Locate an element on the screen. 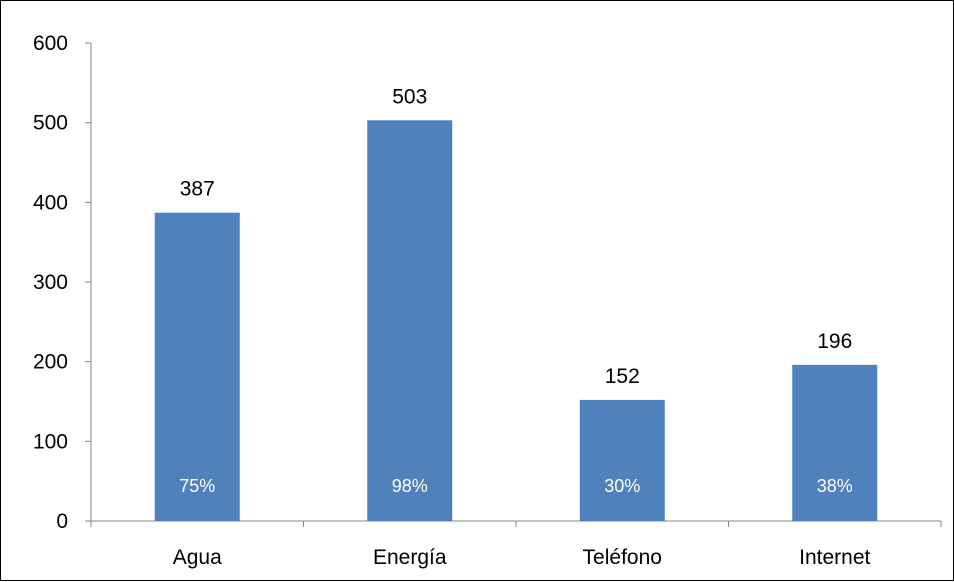 Image resolution: width=954 pixels, height=582 pixels. bar-energía is located at coordinates (410, 320).